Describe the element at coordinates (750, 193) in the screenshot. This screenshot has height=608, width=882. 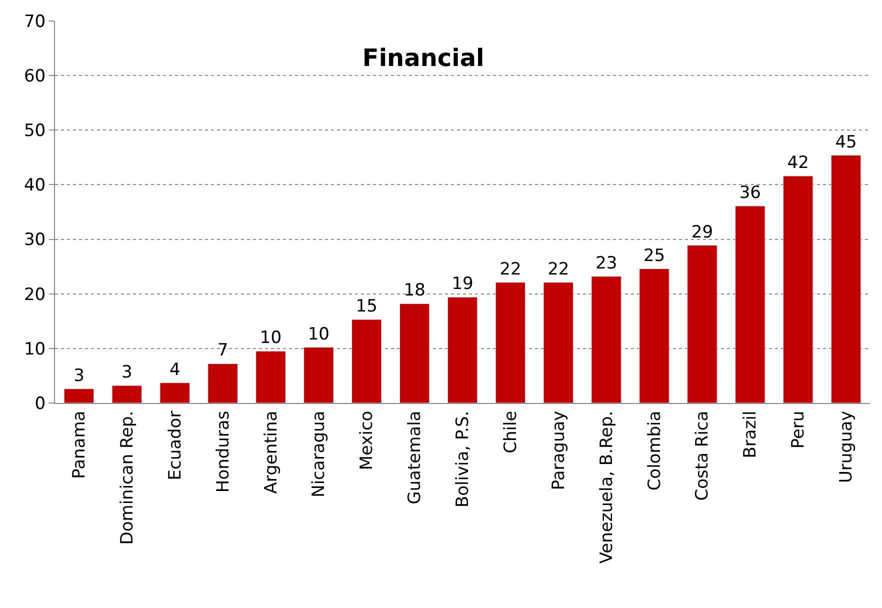
I see `data-label: 36` at that location.